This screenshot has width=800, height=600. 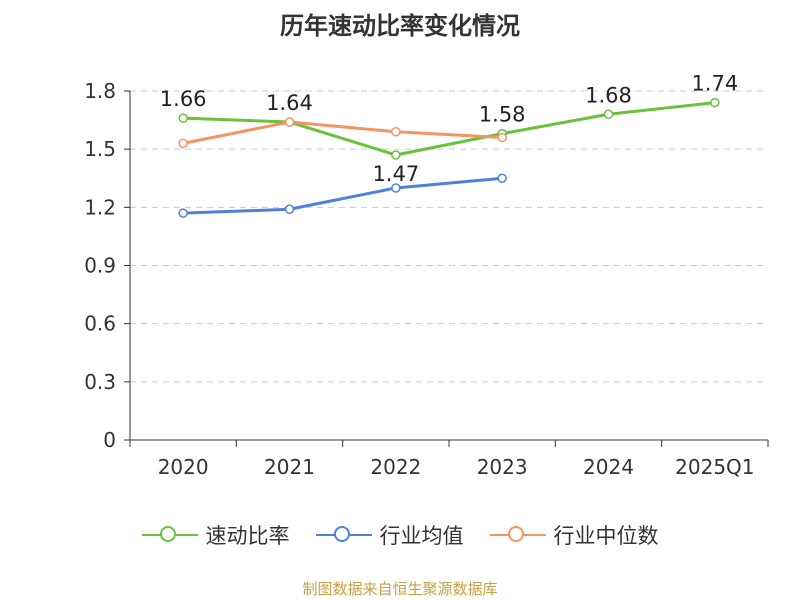 What do you see at coordinates (608, 467) in the screenshot?
I see `x-tick-label: 2024` at bounding box center [608, 467].